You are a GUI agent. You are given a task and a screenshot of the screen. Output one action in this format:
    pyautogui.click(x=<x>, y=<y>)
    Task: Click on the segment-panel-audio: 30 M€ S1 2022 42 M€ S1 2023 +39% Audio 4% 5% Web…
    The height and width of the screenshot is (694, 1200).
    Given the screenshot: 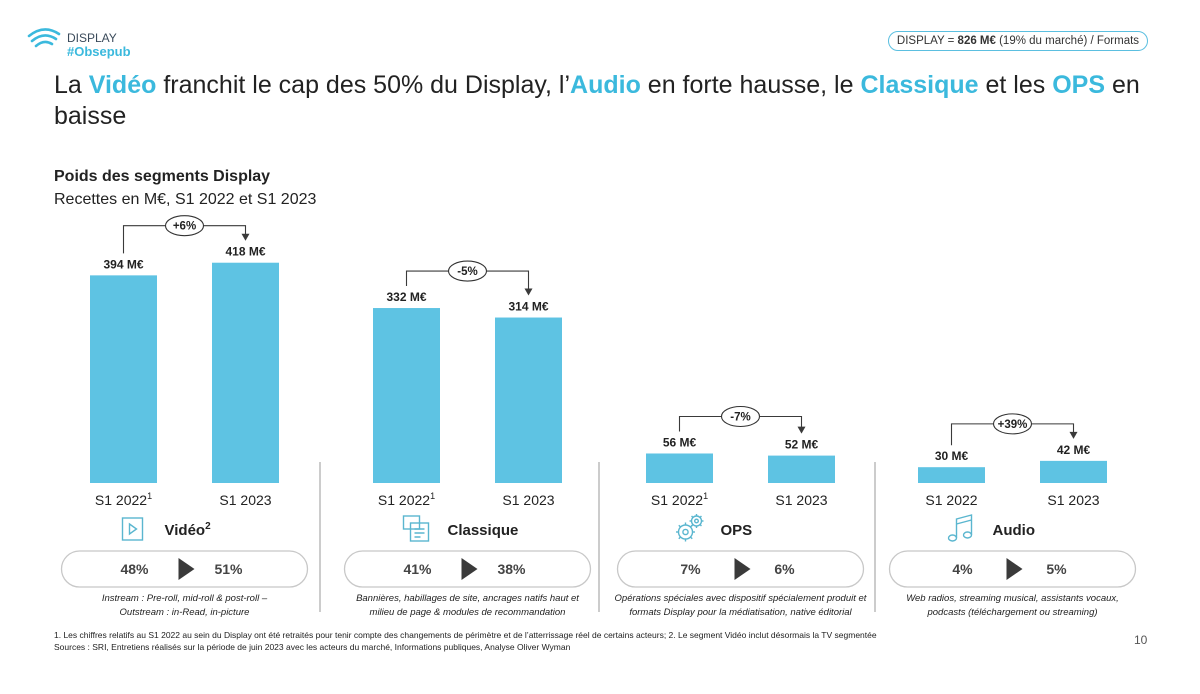 What is the action you would take?
    pyautogui.click(x=1012, y=515)
    